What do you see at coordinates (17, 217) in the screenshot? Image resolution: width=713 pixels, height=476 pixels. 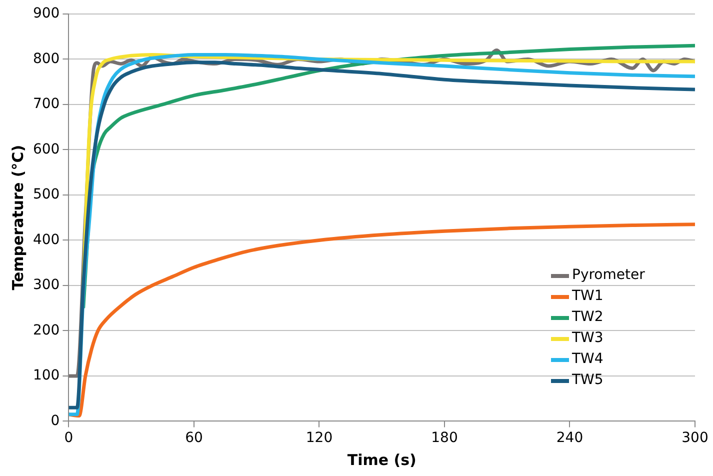 I see `y-axis-title: Temperature (°C)` at bounding box center [17, 217].